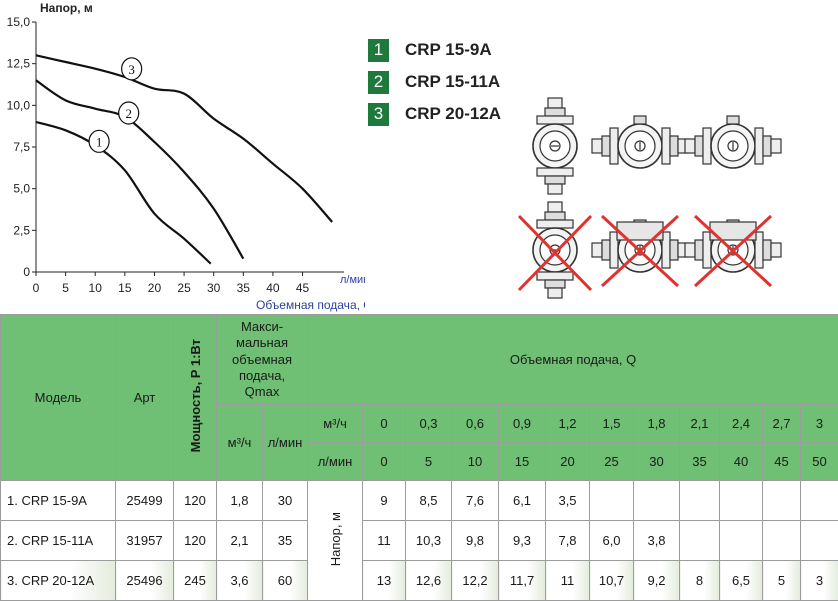 The height and width of the screenshot is (601, 838). I want to click on head-label-cell: Напор, м, so click(335, 541).